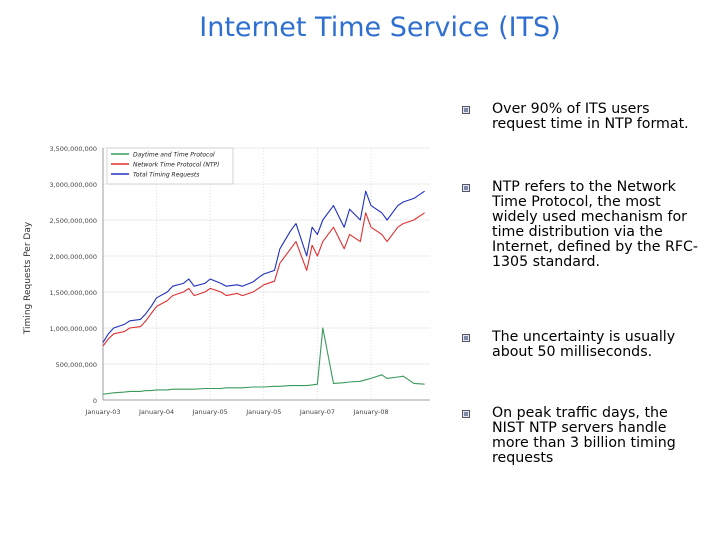  Describe the element at coordinates (95, 401) in the screenshot. I see `y-tick-label: 0` at that location.